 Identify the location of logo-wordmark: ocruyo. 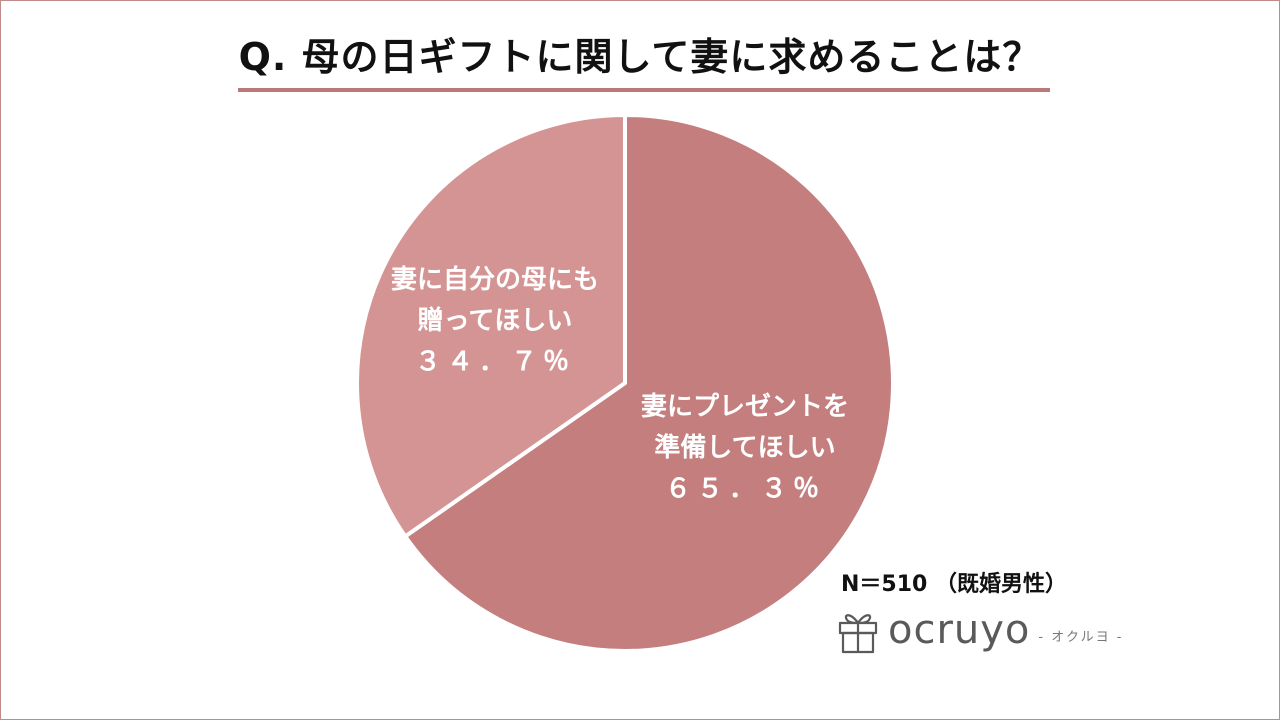
(959, 630).